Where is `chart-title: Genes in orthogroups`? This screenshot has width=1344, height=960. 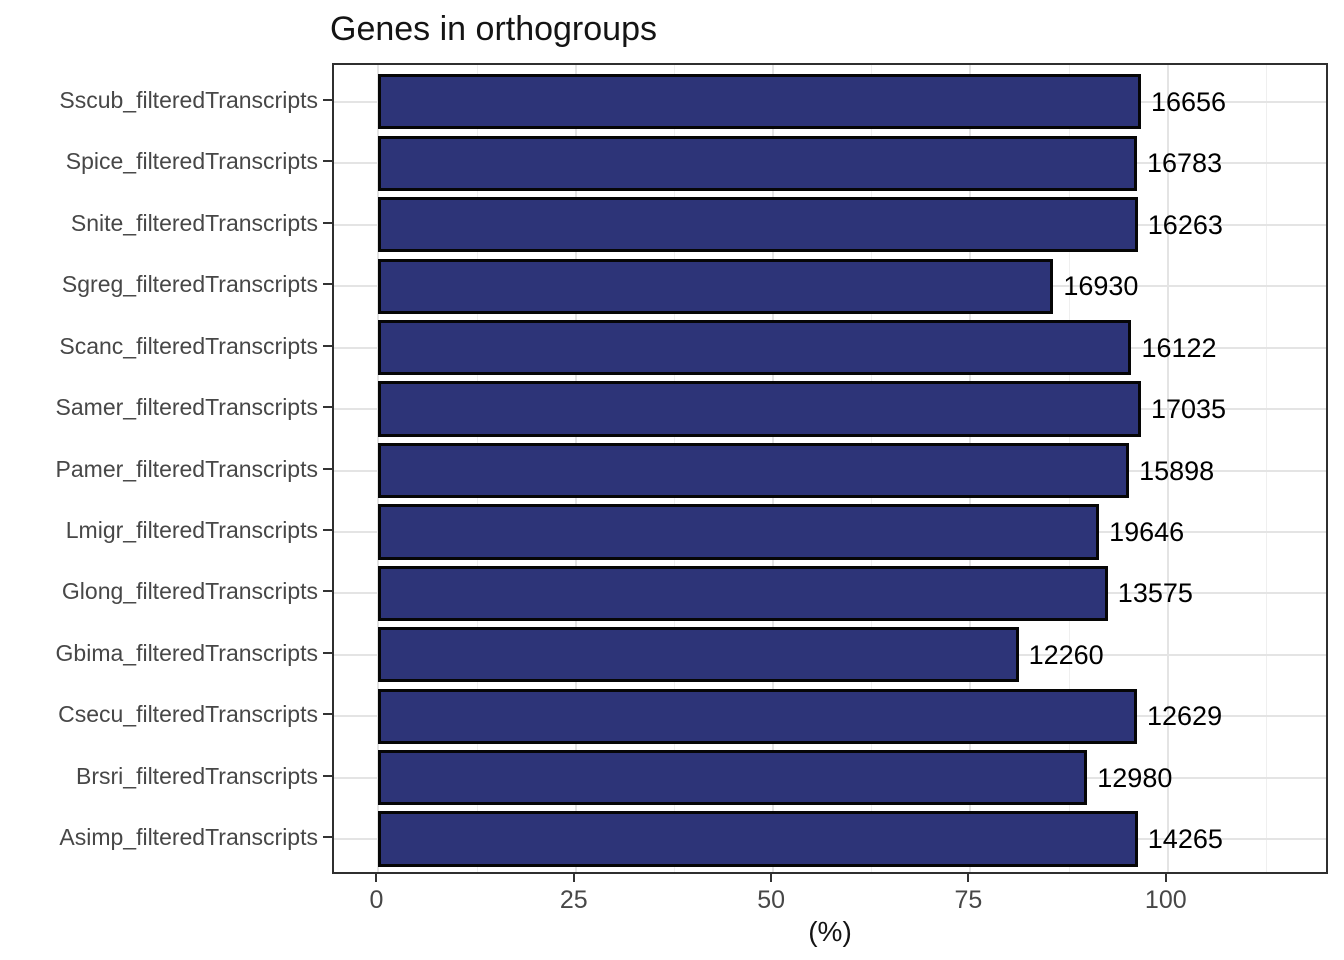
chart-title: Genes in orthogroups is located at coordinates (493, 29).